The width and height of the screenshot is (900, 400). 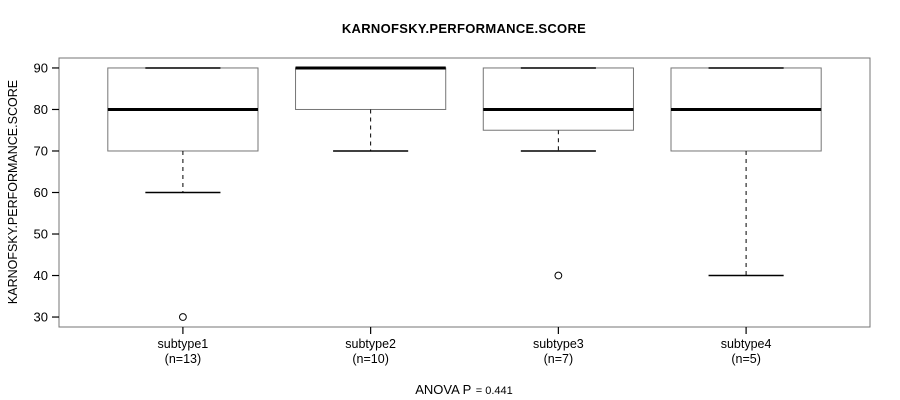 What do you see at coordinates (370, 359) in the screenshot?
I see `x-group-n-subtype2: (n=10)` at bounding box center [370, 359].